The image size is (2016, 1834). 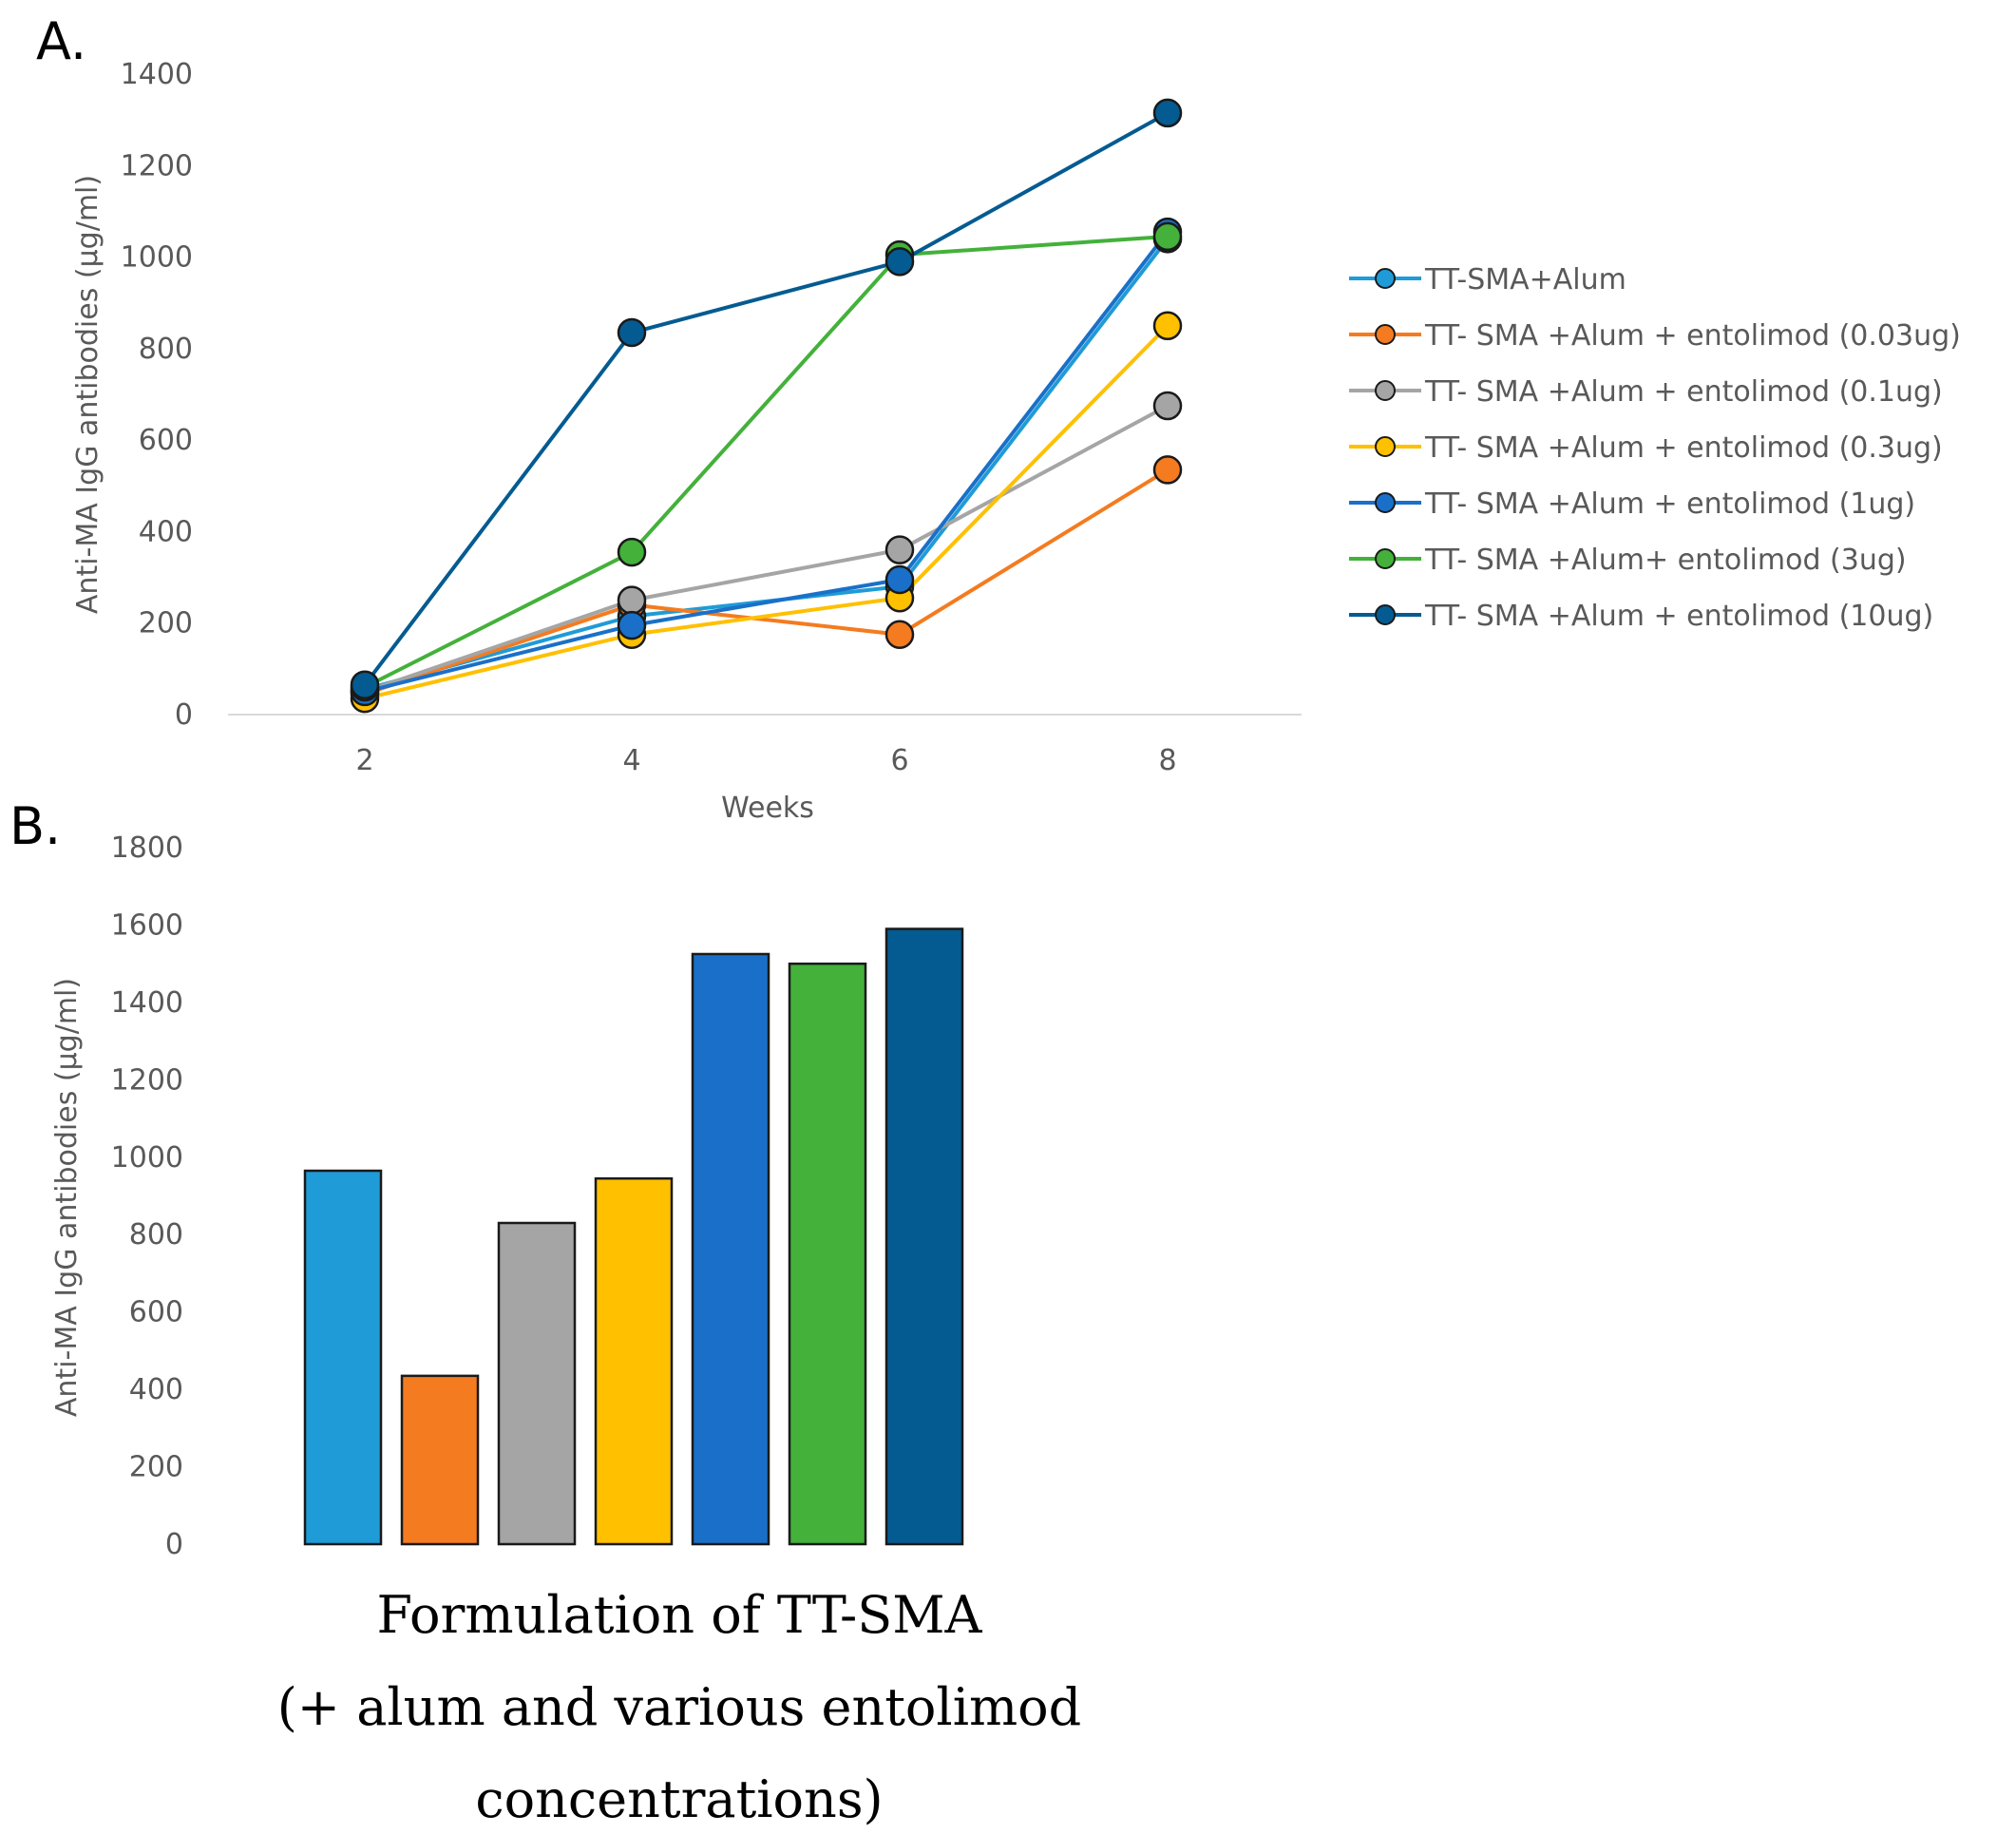 What do you see at coordinates (768, 808) in the screenshot?
I see `x-axis-title: Weeks` at bounding box center [768, 808].